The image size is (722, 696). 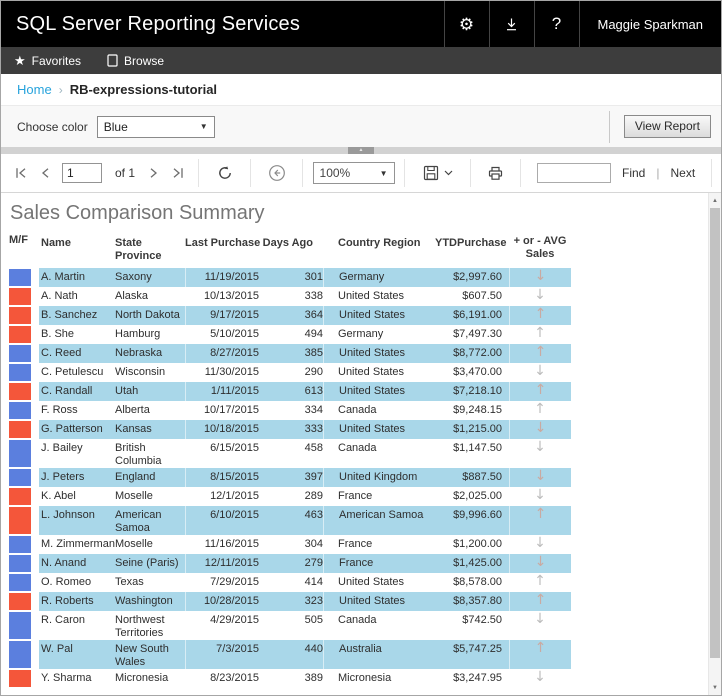 What do you see at coordinates (150, 429) in the screenshot?
I see `cell-state: Kansas` at bounding box center [150, 429].